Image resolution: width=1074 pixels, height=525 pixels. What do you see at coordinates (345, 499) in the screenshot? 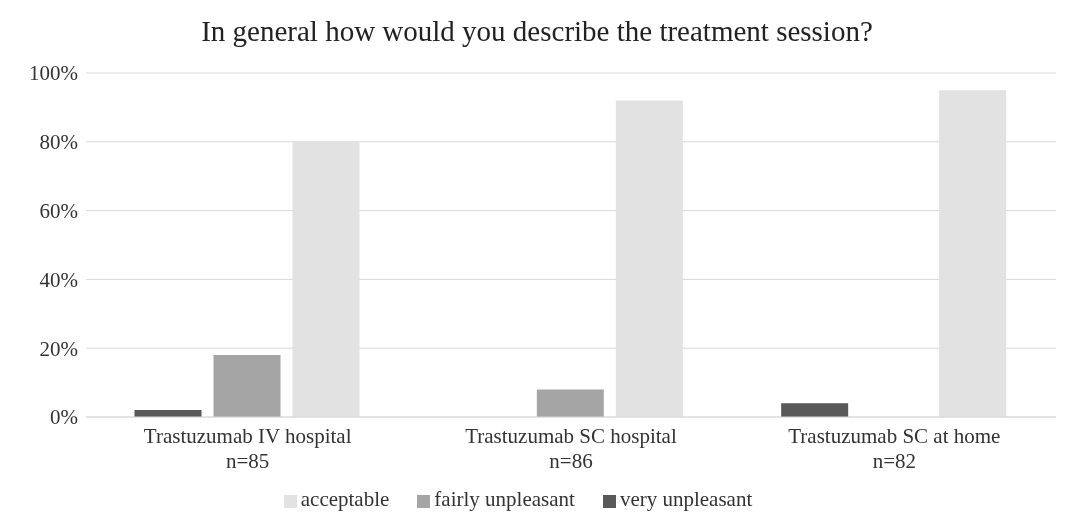
I see `legend-label: acceptable` at bounding box center [345, 499].